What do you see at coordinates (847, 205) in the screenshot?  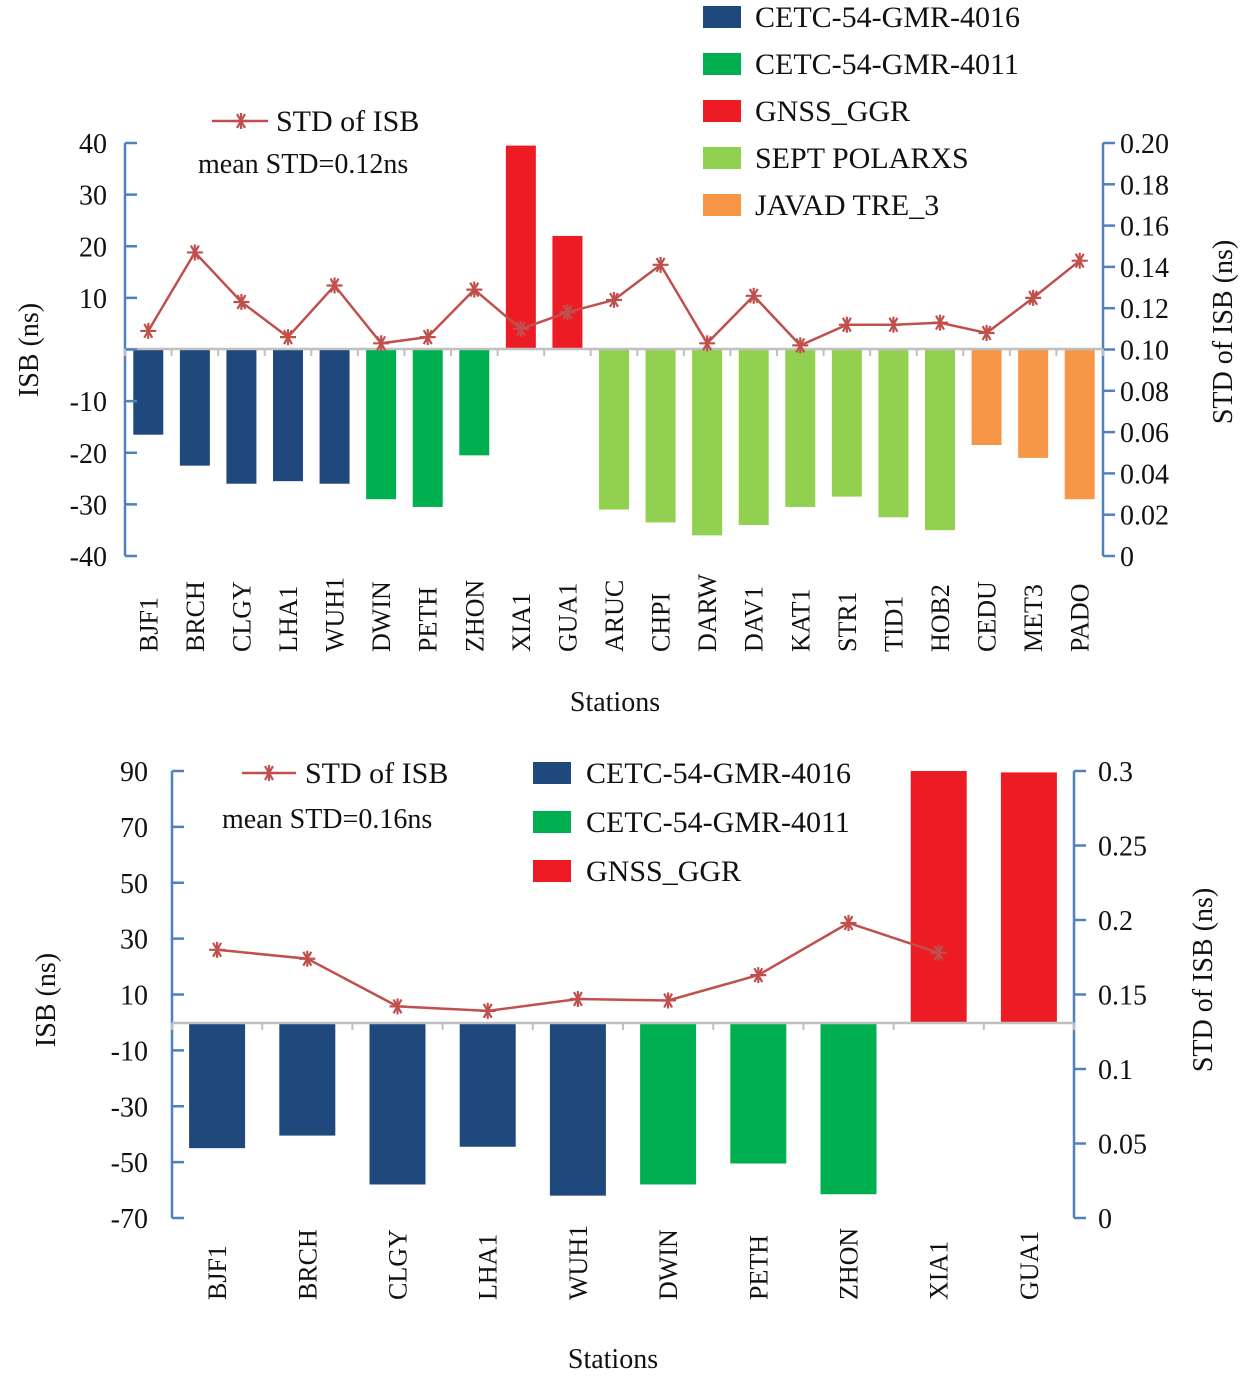 I see `legend-label: JAVAD TRE_3` at bounding box center [847, 205].